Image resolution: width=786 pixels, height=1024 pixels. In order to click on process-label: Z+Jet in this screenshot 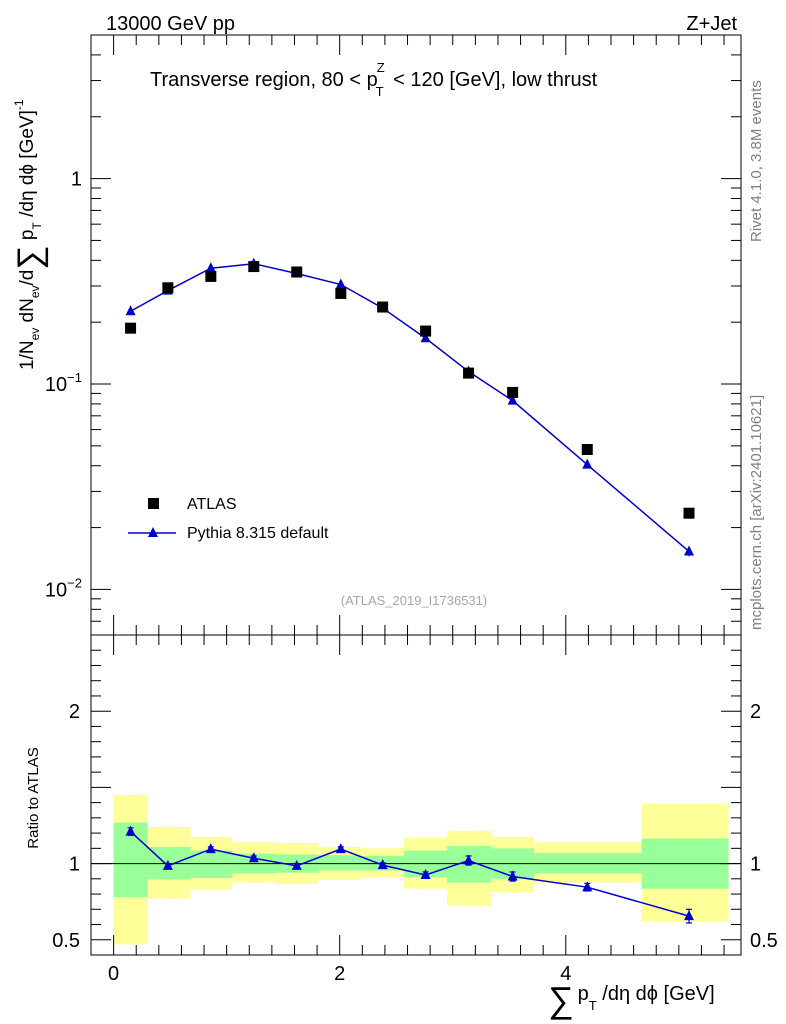, I will do `click(711, 24)`.